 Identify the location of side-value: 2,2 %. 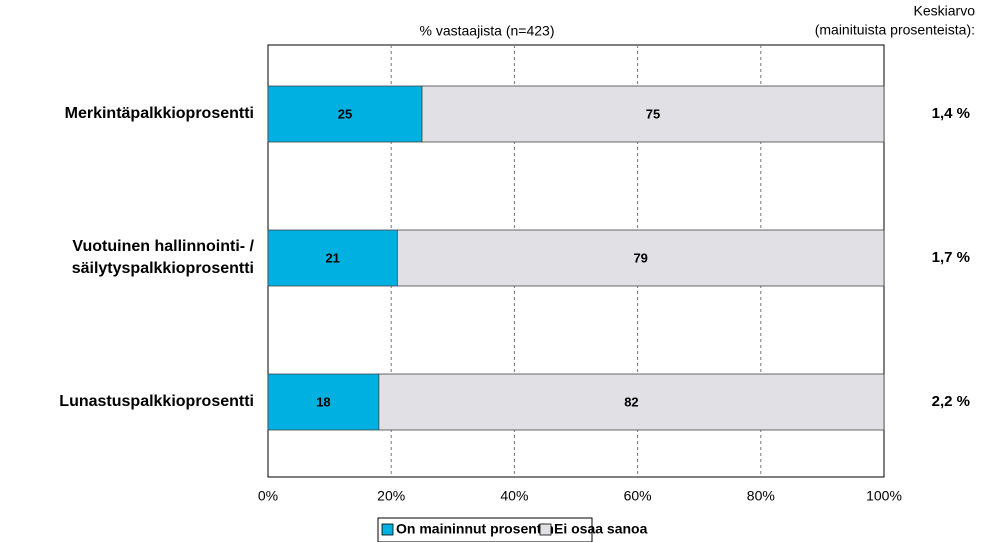
(951, 401).